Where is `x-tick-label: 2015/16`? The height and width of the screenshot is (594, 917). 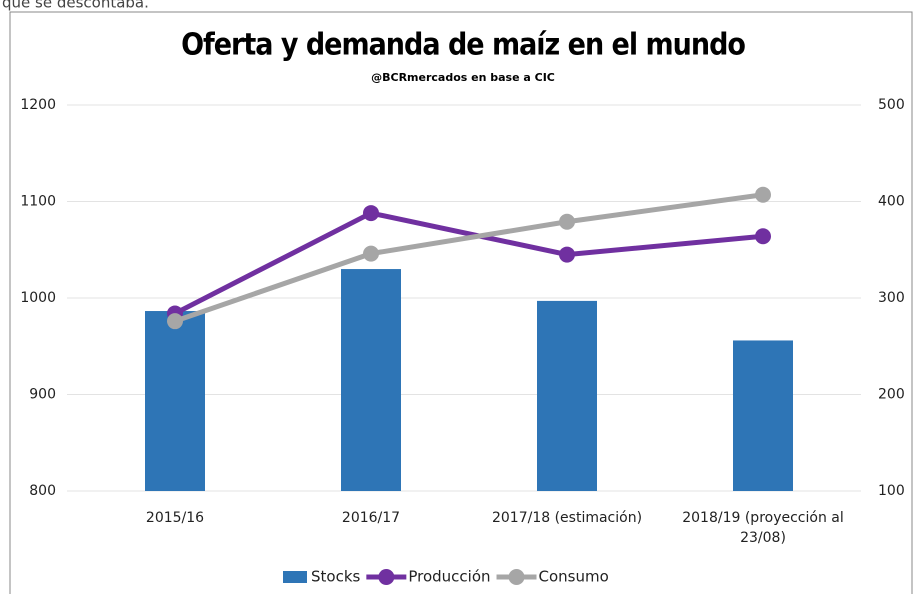 x-tick-label: 2015/16 is located at coordinates (175, 518).